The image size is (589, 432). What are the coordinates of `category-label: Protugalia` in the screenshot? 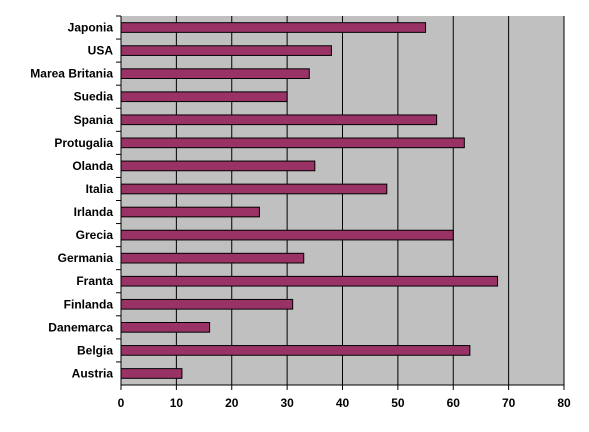 It's located at (83, 143).